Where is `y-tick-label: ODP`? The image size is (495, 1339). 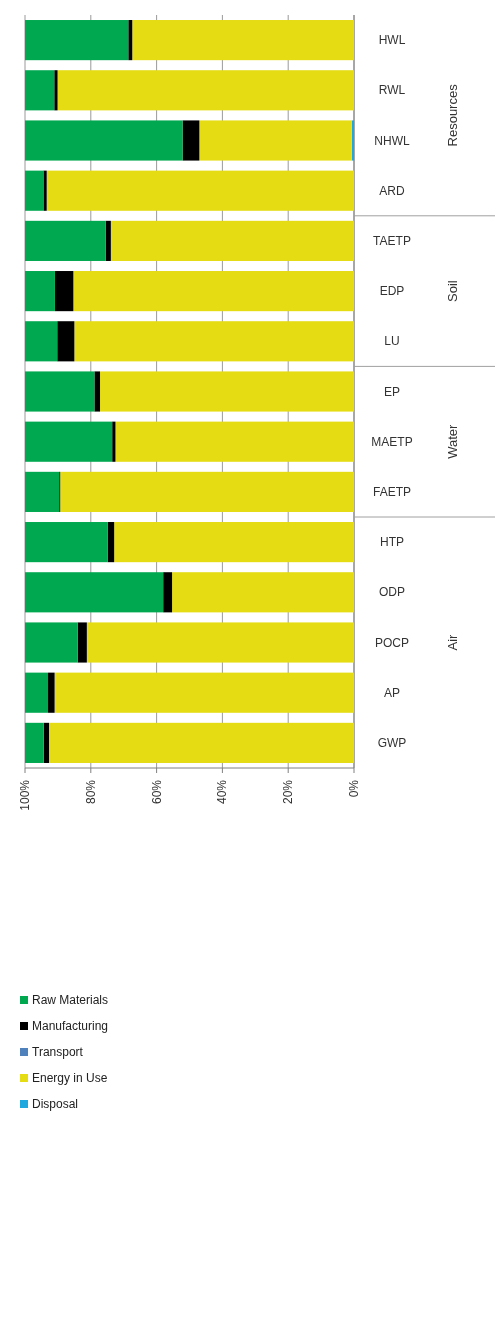 y-tick-label: ODP is located at coordinates (392, 592).